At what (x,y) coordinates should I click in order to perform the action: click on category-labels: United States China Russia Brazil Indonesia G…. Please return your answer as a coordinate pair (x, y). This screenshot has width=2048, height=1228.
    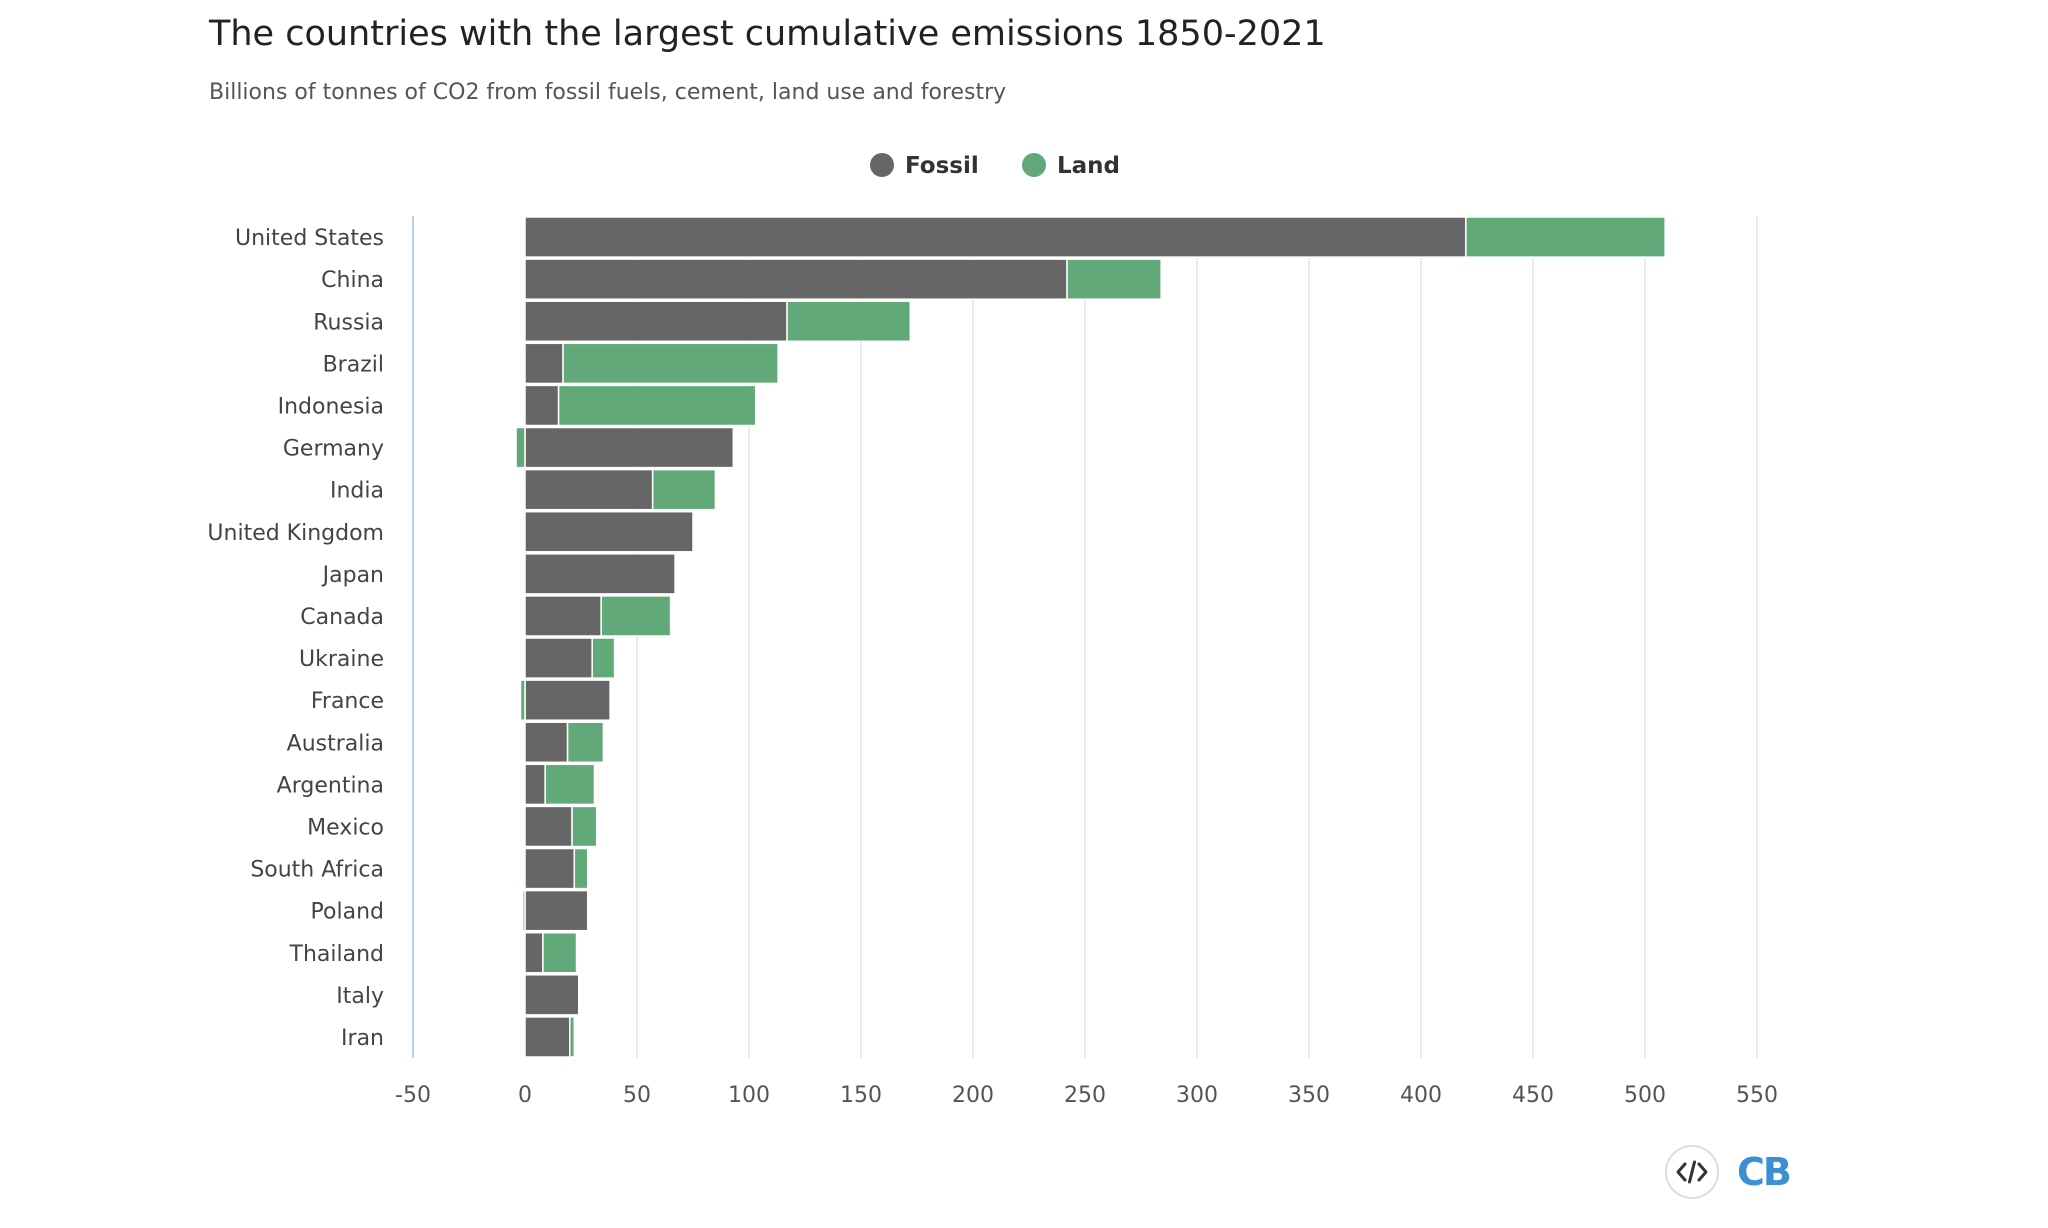
    Looking at the image, I should click on (295, 638).